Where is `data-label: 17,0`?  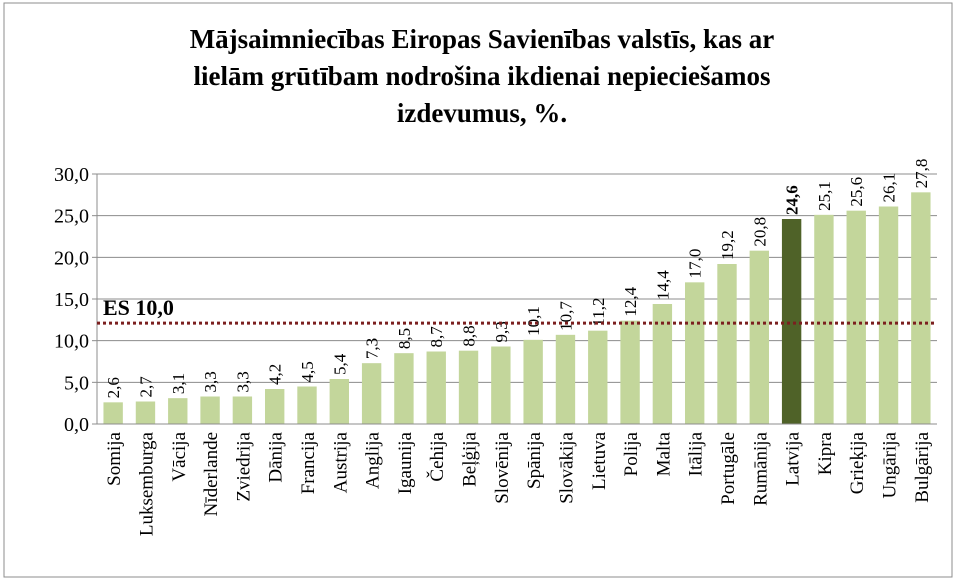
data-label: 17,0 is located at coordinates (695, 264).